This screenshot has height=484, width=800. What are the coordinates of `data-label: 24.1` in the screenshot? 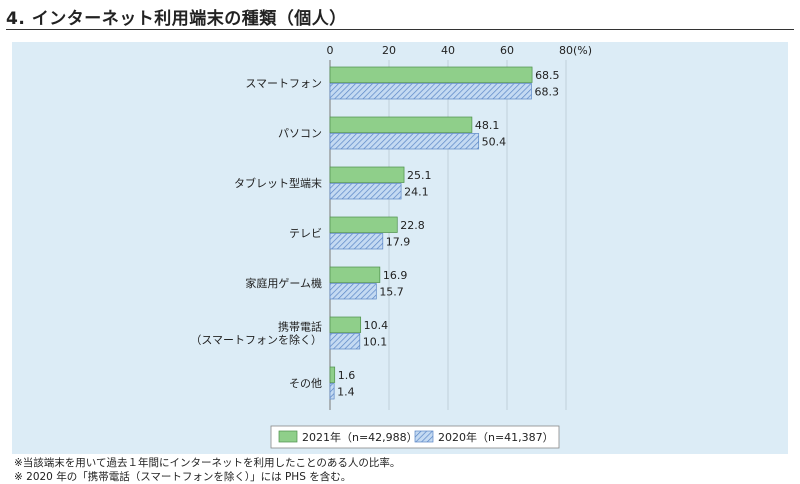 It's located at (416, 192).